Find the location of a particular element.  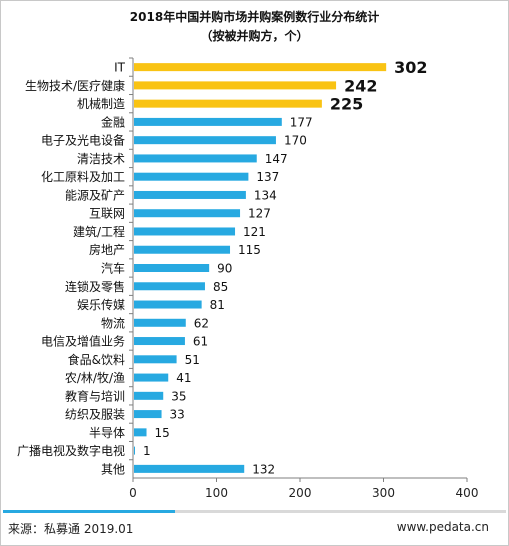

category-label: 能源及矿产 is located at coordinates (95, 195).